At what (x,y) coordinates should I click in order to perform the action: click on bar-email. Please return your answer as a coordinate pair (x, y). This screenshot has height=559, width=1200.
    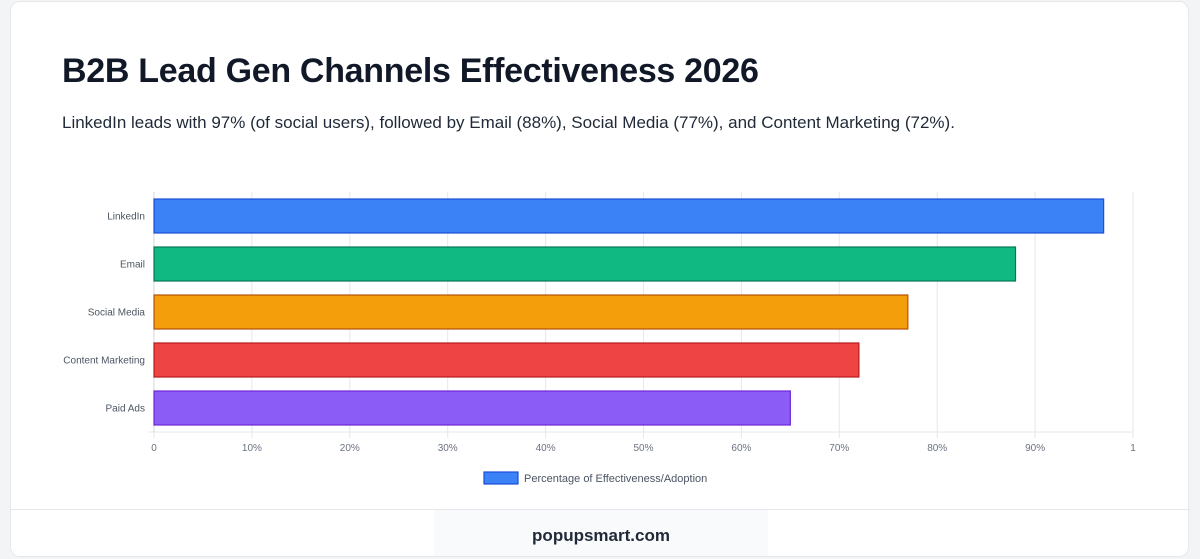
    Looking at the image, I should click on (585, 264).